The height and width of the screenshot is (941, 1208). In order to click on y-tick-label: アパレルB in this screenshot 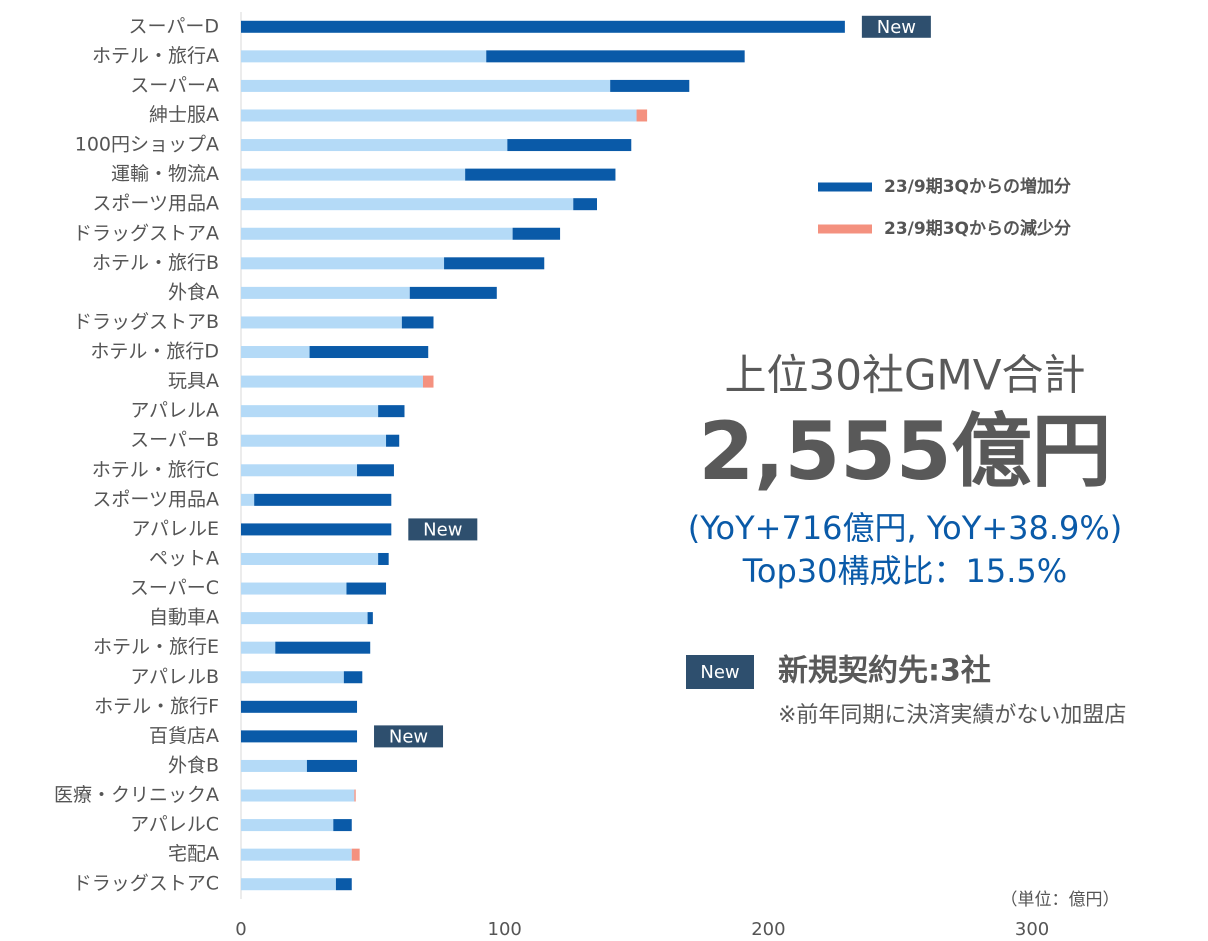, I will do `click(174, 677)`.